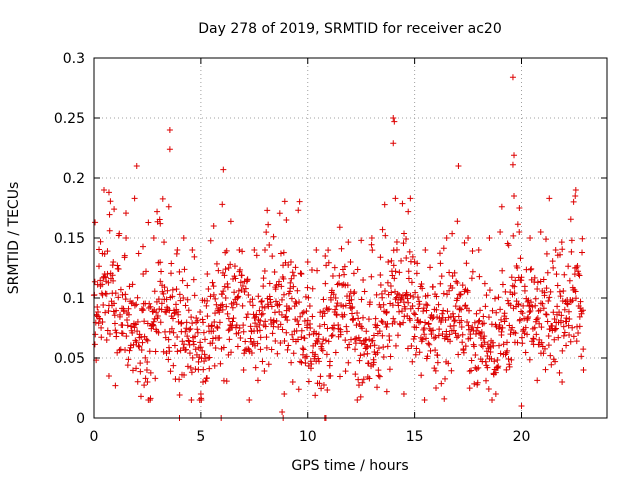  I want to click on x-tick-label: 20, so click(522, 437).